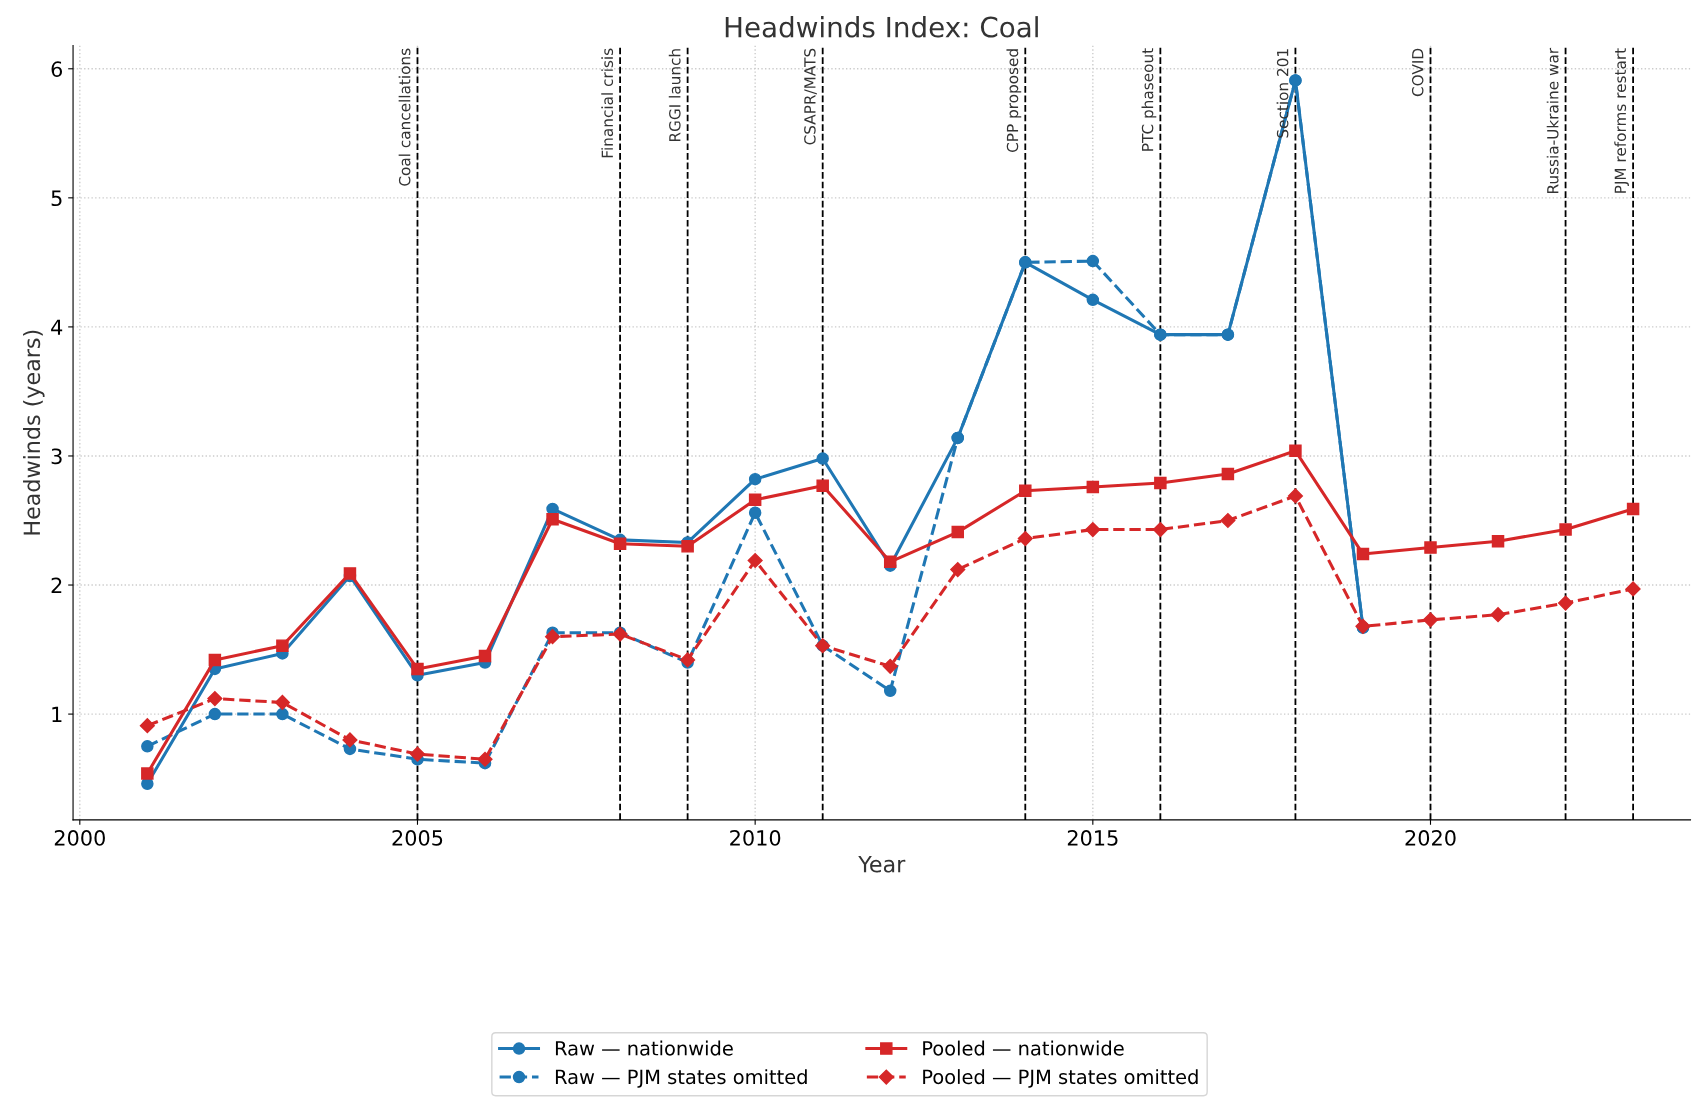 Image resolution: width=1699 pixels, height=1111 pixels. What do you see at coordinates (1417, 72) in the screenshot?
I see `ref-line-label: COVID` at bounding box center [1417, 72].